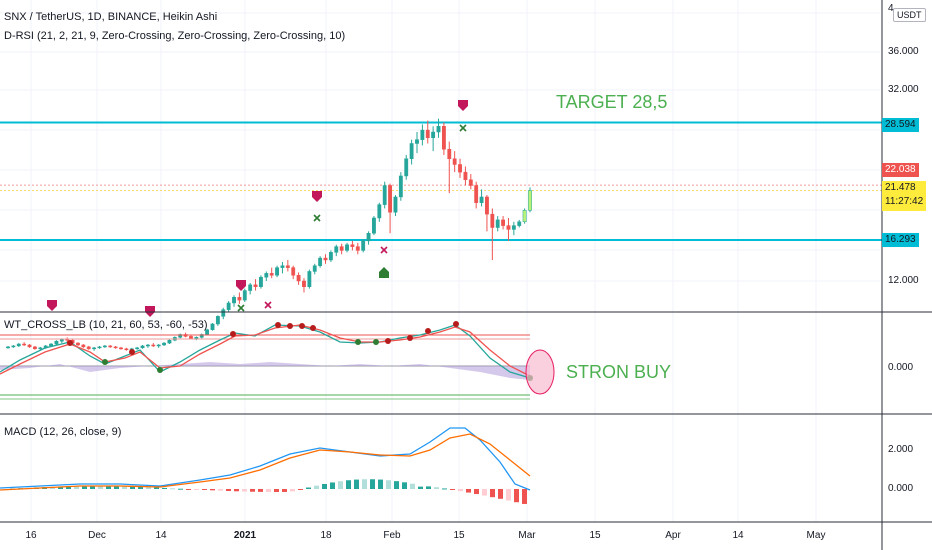  What do you see at coordinates (909, 15) in the screenshot?
I see `currency-button: USDT` at bounding box center [909, 15].